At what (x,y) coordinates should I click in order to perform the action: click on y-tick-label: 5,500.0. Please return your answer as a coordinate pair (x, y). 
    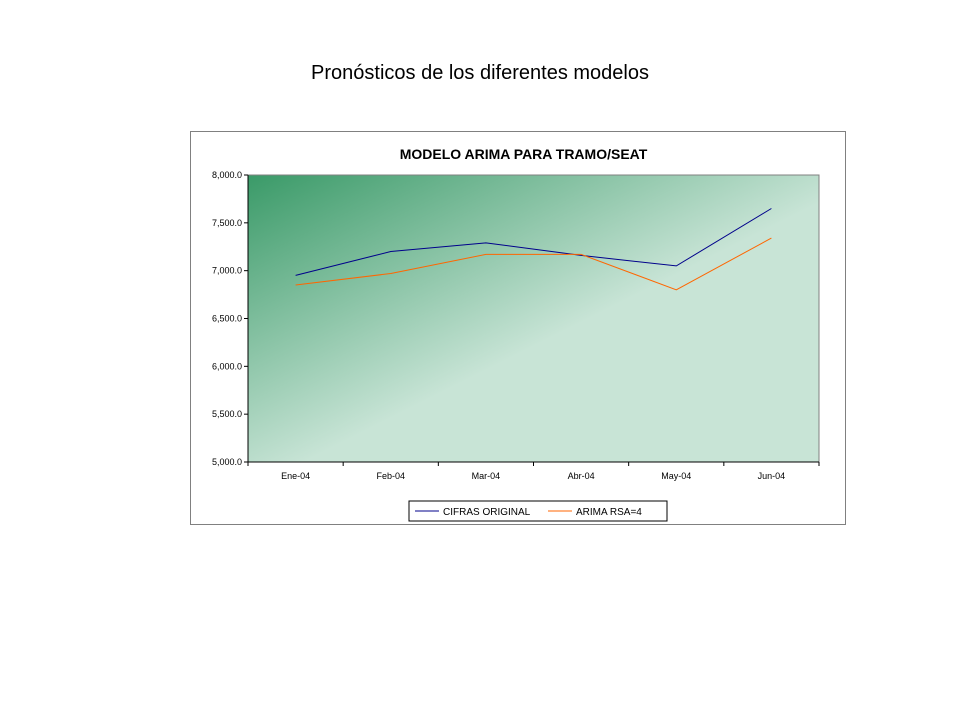
    Looking at the image, I should click on (227, 414).